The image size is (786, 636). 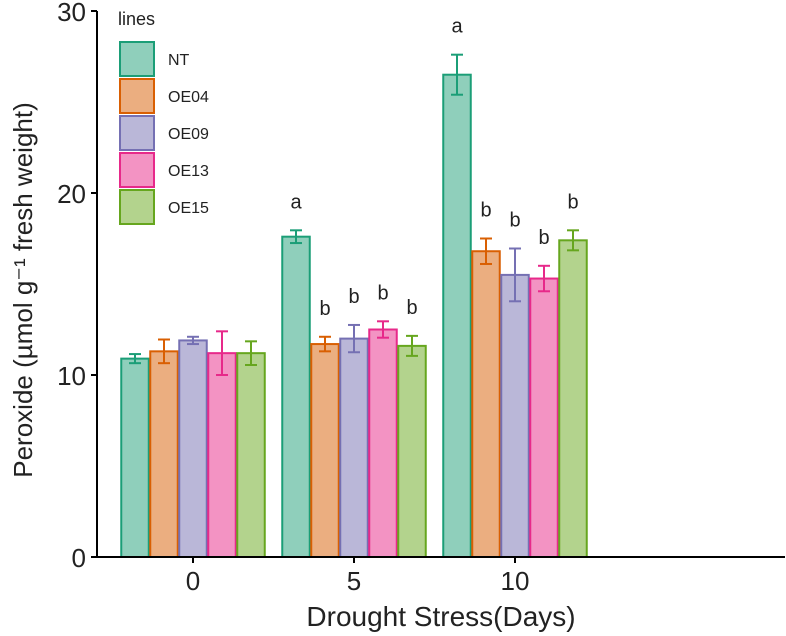 What do you see at coordinates (137, 170) in the screenshot?
I see `legend-swatch-oe13` at bounding box center [137, 170].